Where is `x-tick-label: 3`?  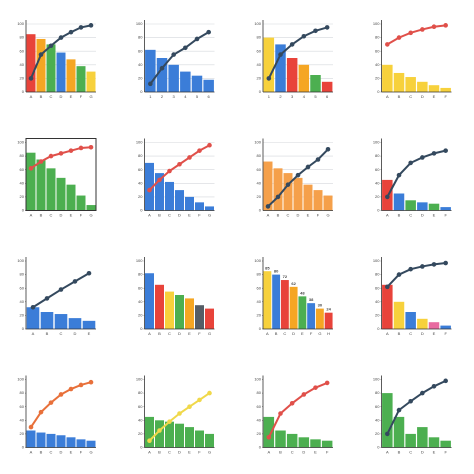
x-tick-label: 3 is located at coordinates (292, 96).